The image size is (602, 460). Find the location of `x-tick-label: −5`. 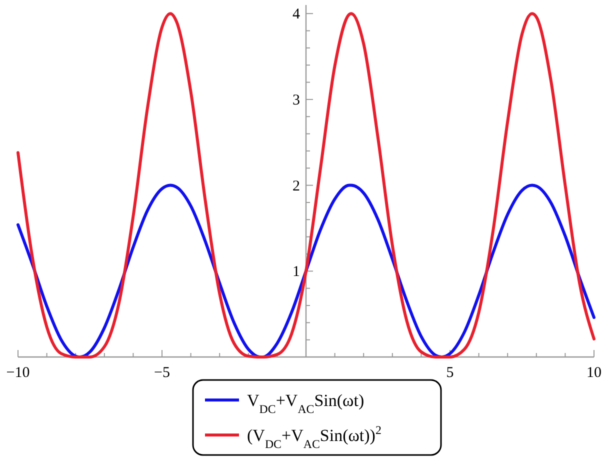

x-tick-label: −5 is located at coordinates (162, 373).